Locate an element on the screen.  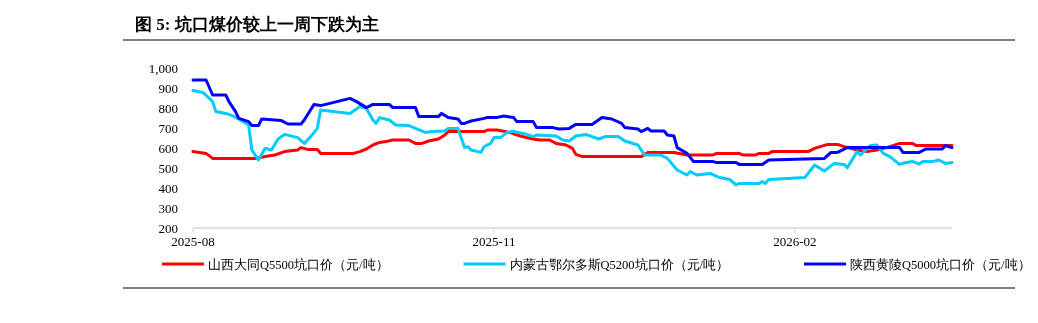
legend-label: 山西大同Q5500坑口价（元/吨） is located at coordinates (298, 264).